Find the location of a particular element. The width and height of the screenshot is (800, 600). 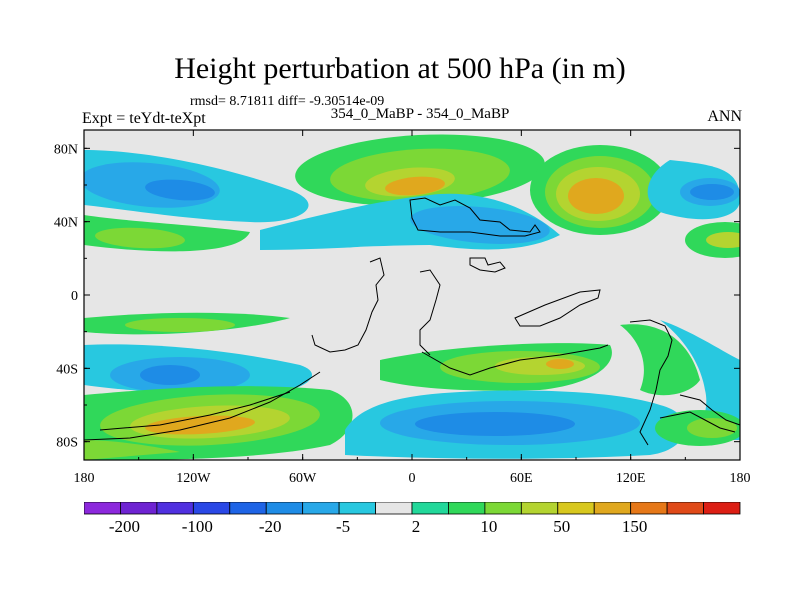

experiment-label: Expt = teYdt-teXpt is located at coordinates (144, 118).